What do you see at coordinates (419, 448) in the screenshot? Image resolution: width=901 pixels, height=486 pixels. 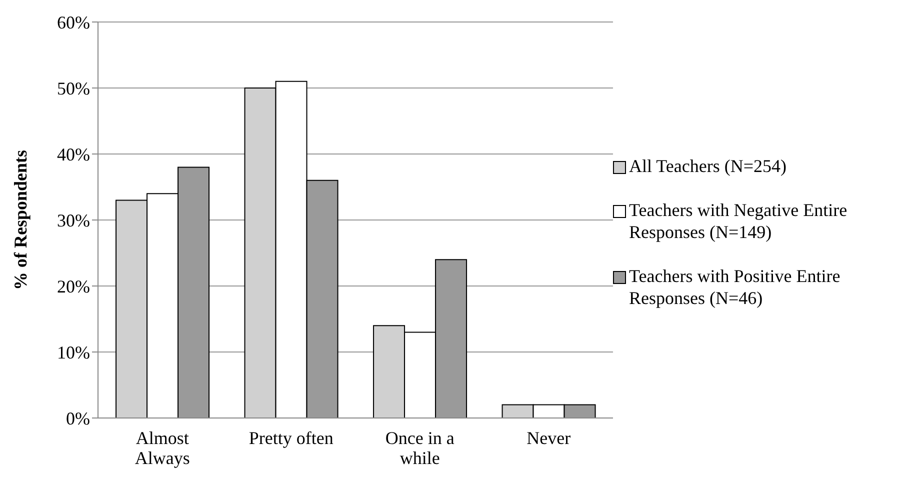 I see `x-tick-label: Once in a while` at bounding box center [419, 448].